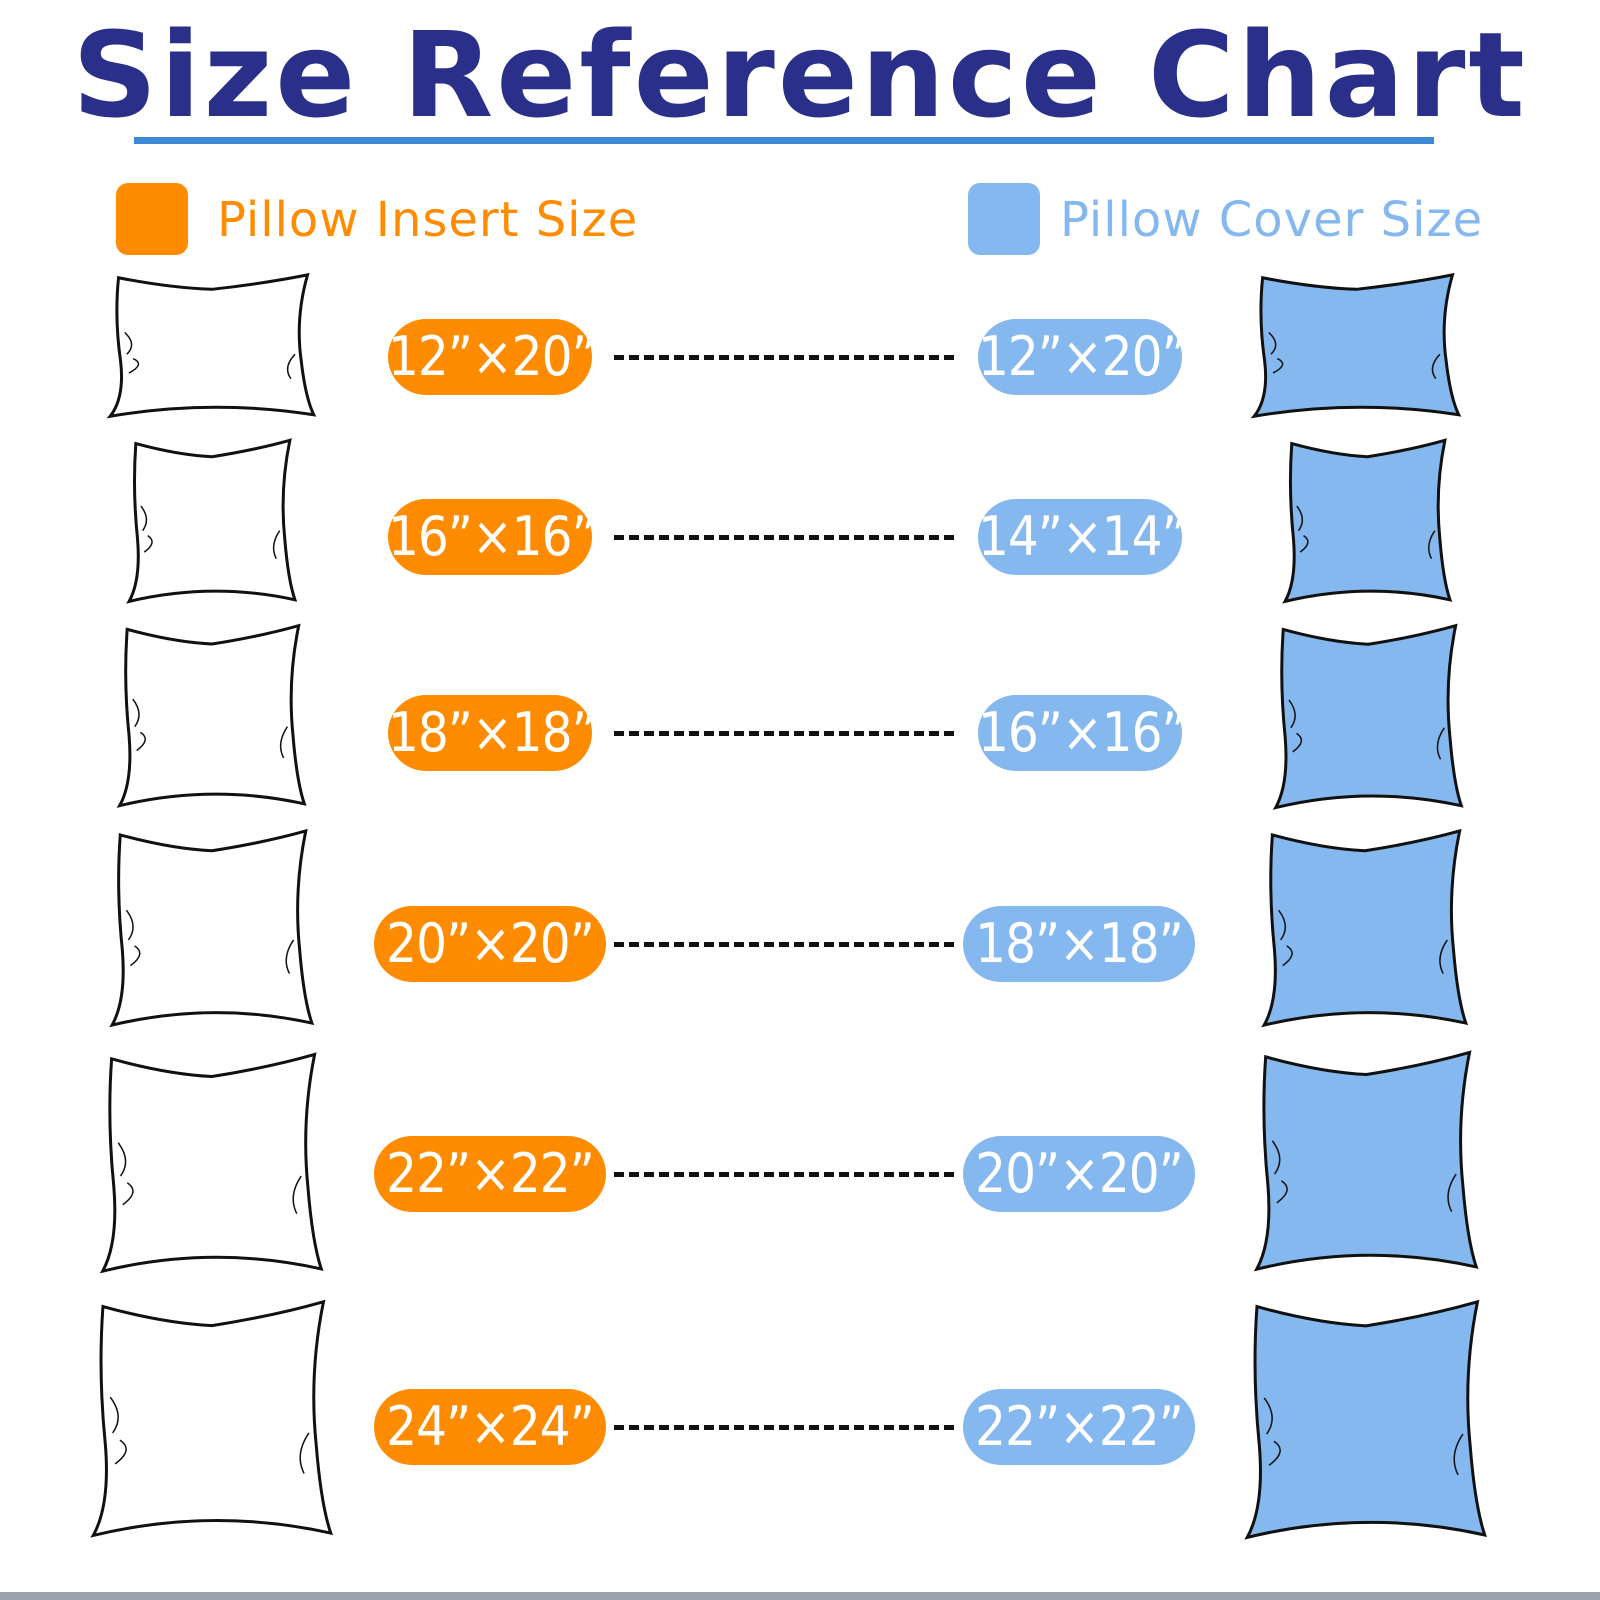 This screenshot has width=1600, height=1600. I want to click on cover-legend-label: Pillow Cover Size, so click(1272, 220).